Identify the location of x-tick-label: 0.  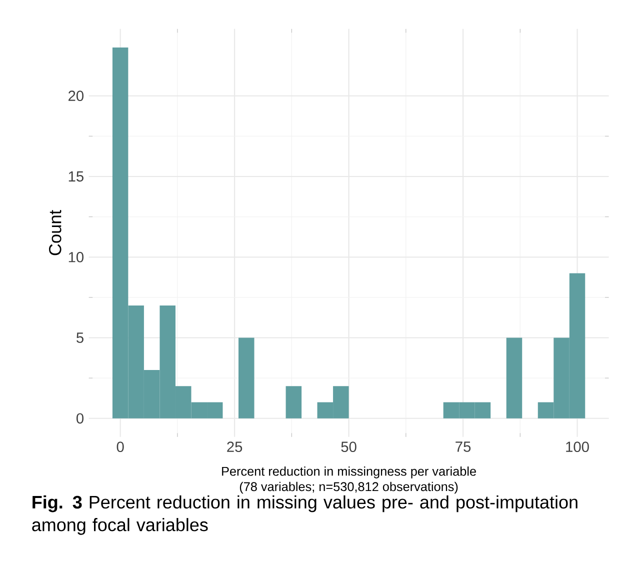
(120, 447).